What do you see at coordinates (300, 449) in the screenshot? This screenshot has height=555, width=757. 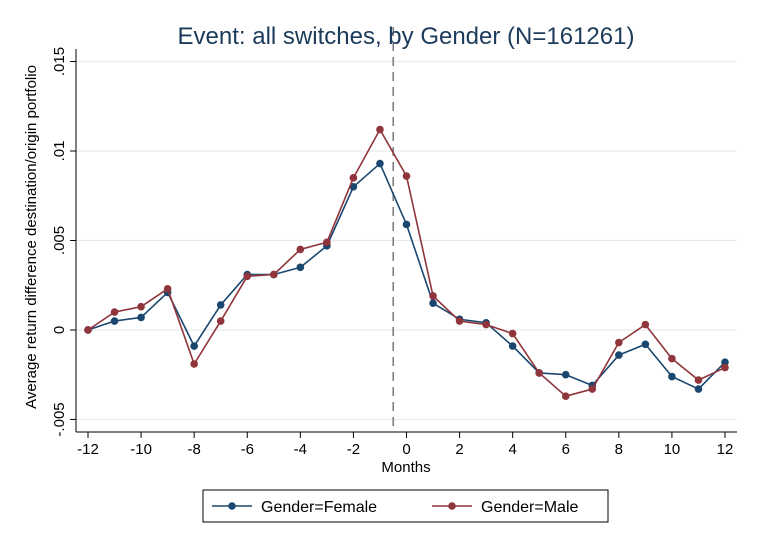 I see `x-tick-label: -4` at bounding box center [300, 449].